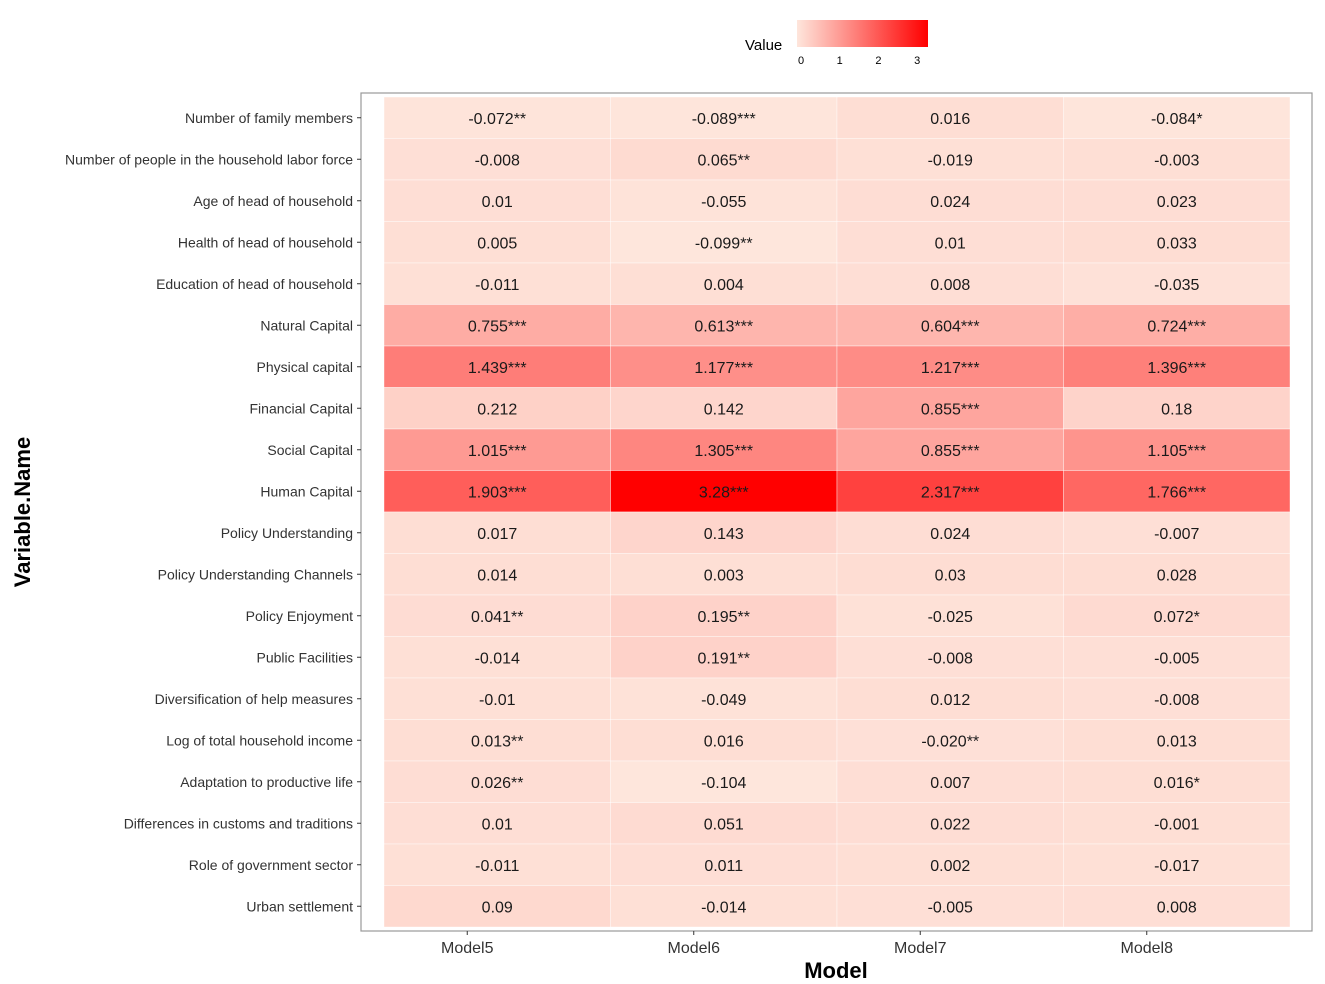  I want to click on cell-value-label: -0.099**, so click(724, 243).